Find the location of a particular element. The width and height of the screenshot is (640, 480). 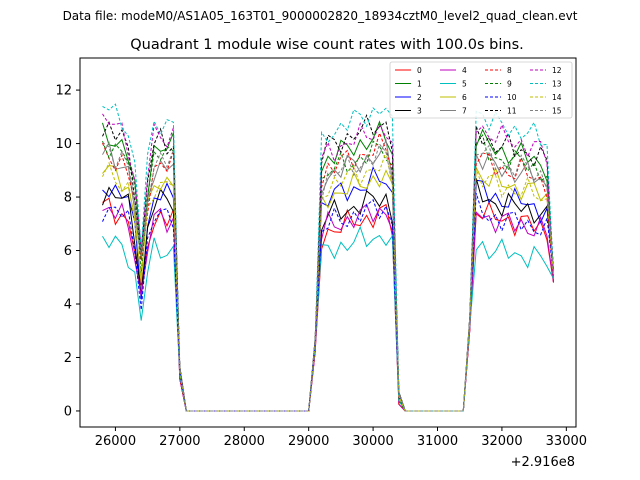

y-tick-label: 8 is located at coordinates (68, 198).